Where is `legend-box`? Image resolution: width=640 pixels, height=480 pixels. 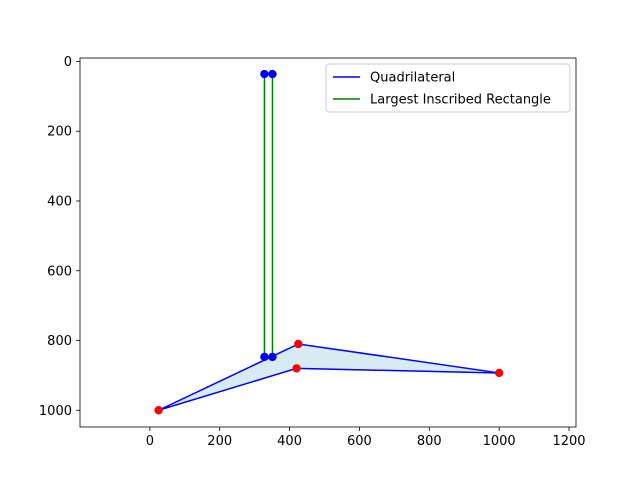 legend-box is located at coordinates (448, 88).